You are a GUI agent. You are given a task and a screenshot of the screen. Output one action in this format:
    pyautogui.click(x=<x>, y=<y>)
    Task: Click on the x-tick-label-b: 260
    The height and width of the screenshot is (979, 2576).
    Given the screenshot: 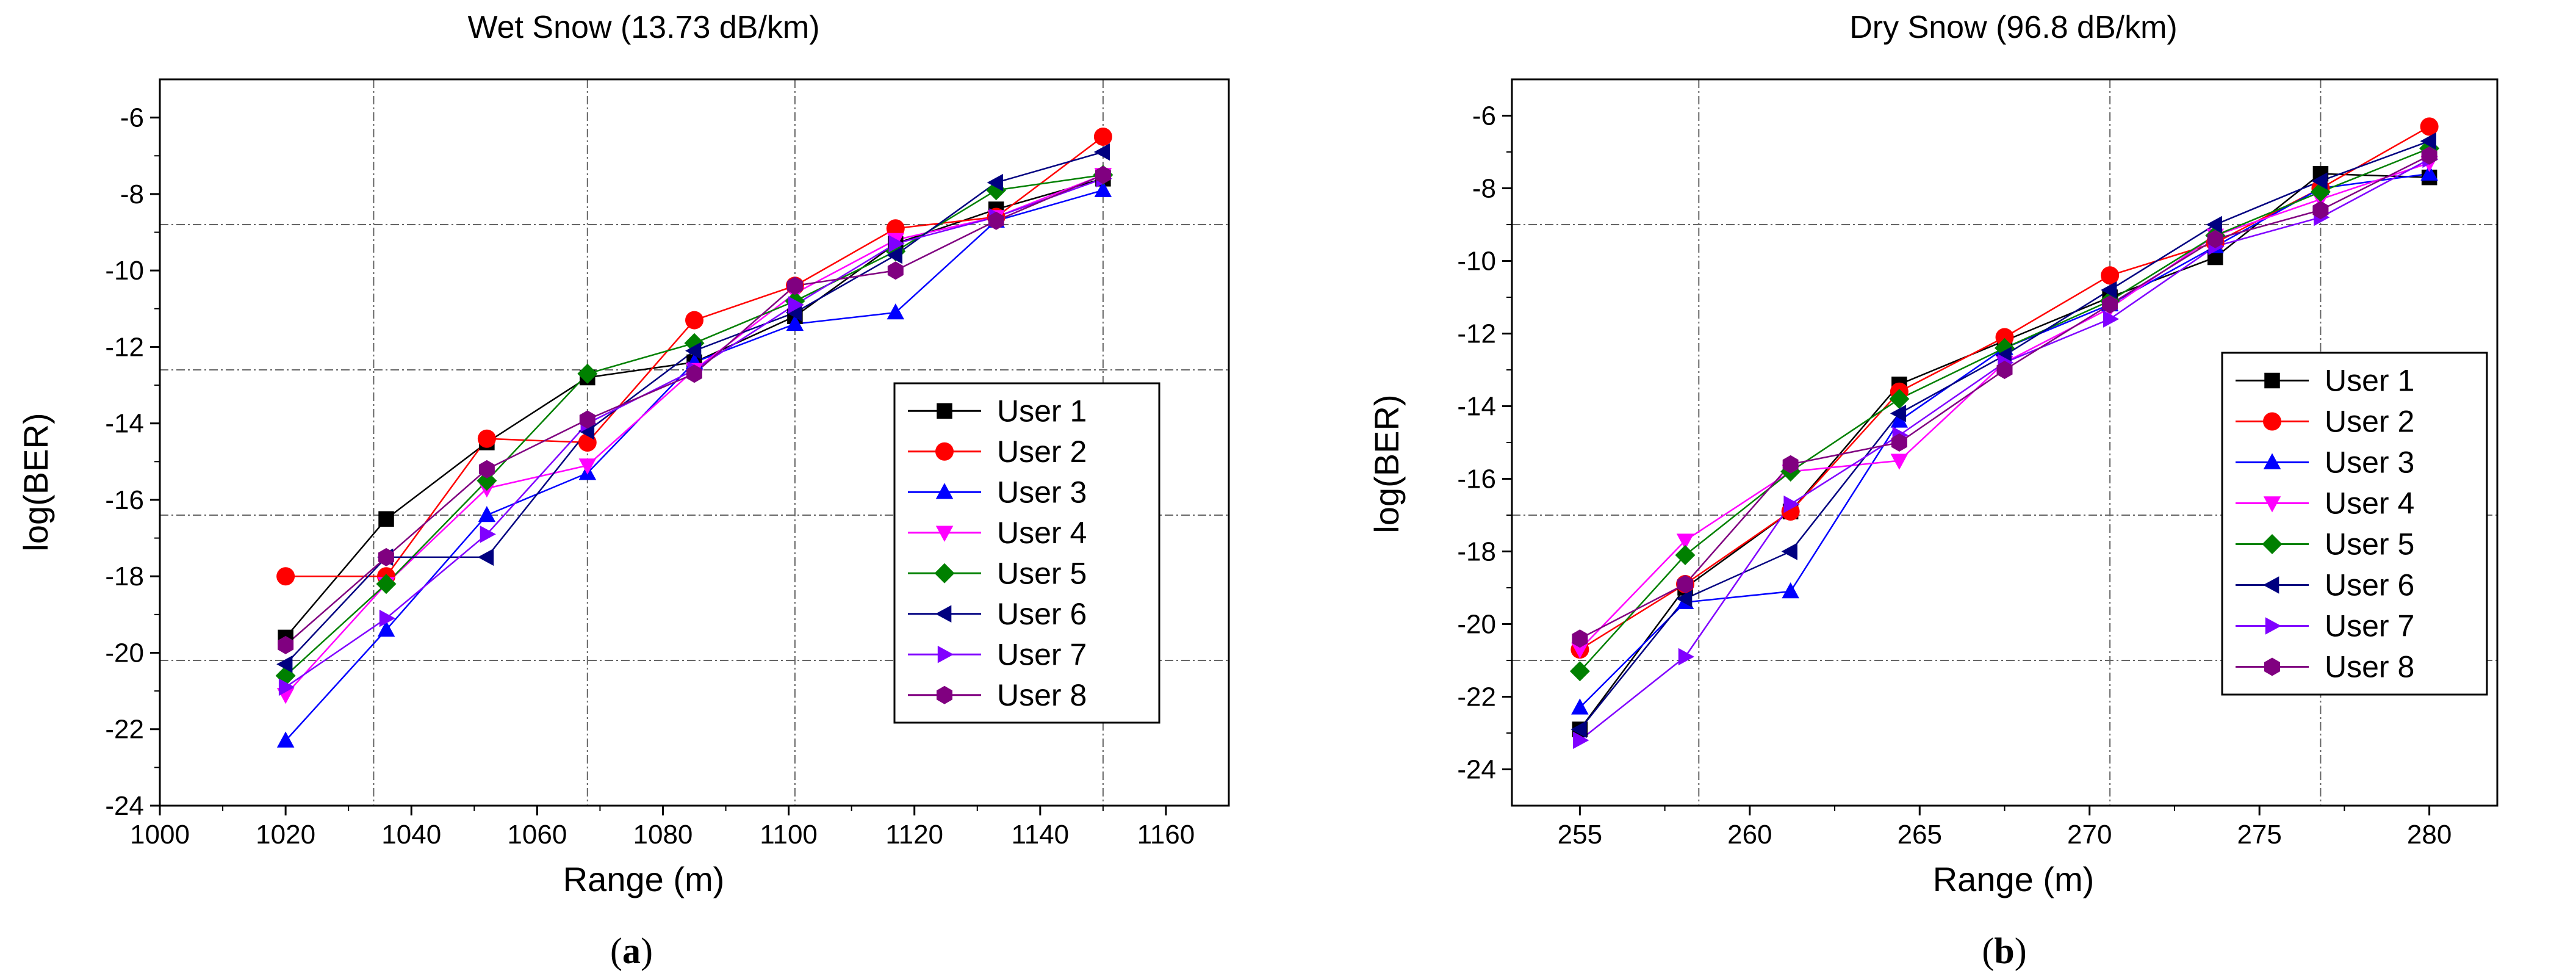 What is the action you would take?
    pyautogui.click(x=1749, y=835)
    